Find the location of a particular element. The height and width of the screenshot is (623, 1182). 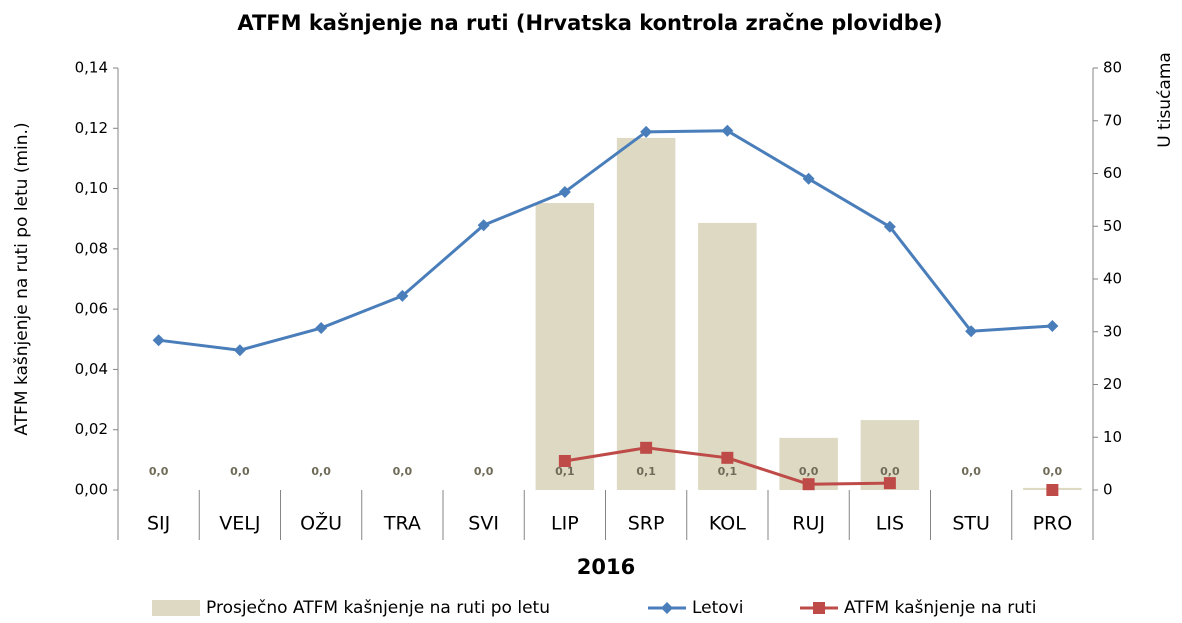

x-tick-label: LIP is located at coordinates (565, 524).